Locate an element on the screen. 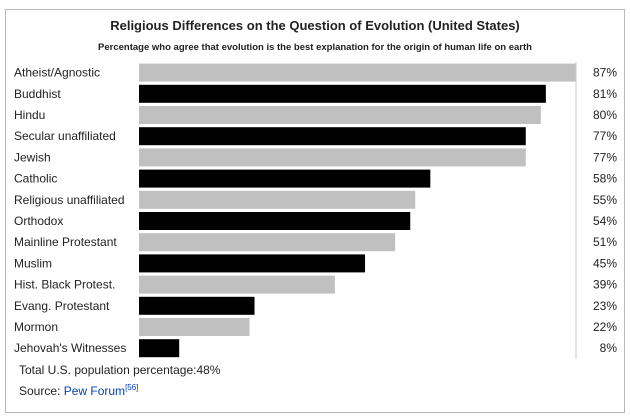 This screenshot has height=419, width=630. bar-secular-unaffiliated is located at coordinates (332, 136).